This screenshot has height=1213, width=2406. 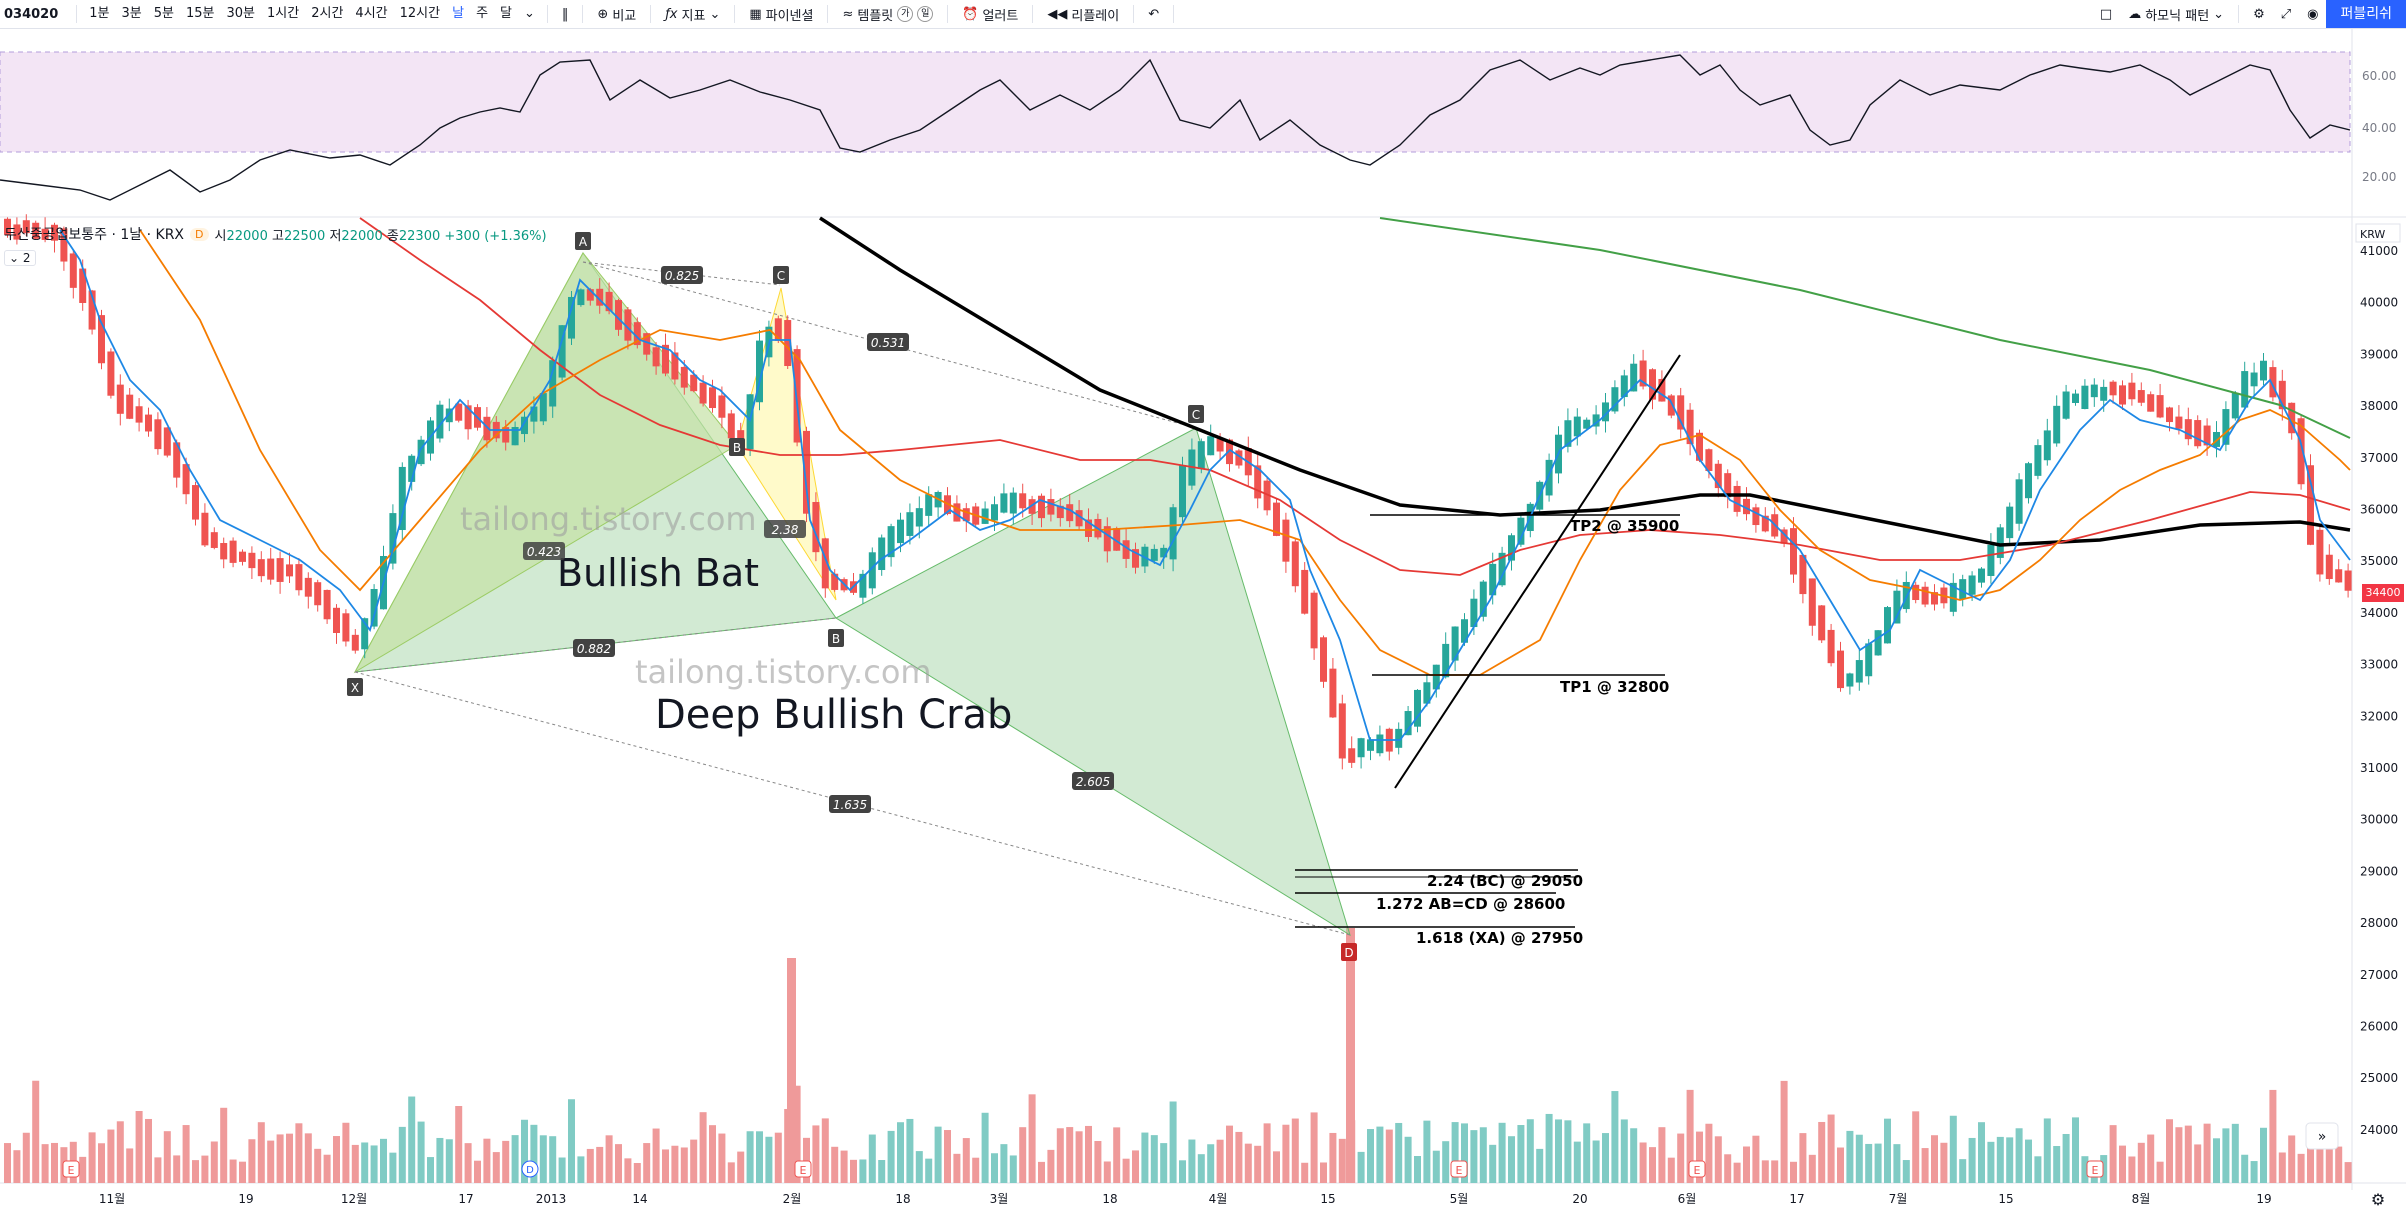 I want to click on currency-selector: KRW, so click(x=2378, y=233).